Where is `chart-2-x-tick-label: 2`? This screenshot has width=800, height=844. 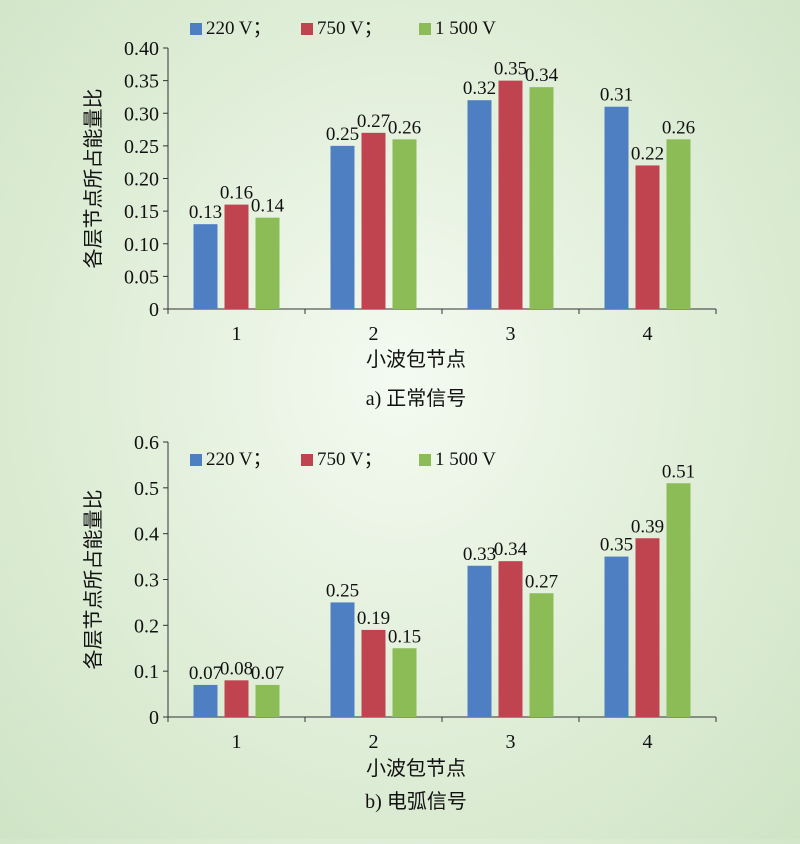
chart-2-x-tick-label: 2 is located at coordinates (374, 742).